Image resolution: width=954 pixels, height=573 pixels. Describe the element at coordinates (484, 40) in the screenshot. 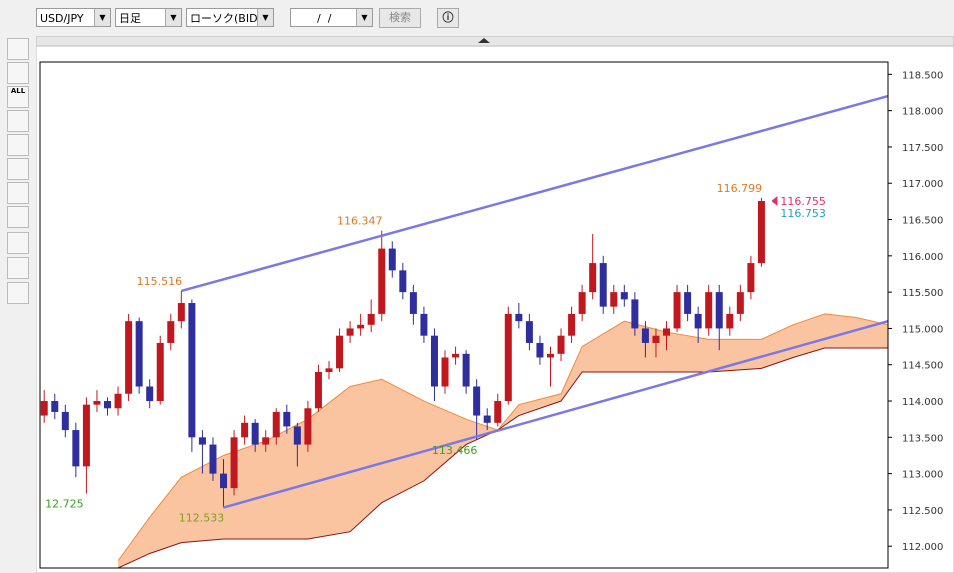

I see `collapse-arrow` at that location.